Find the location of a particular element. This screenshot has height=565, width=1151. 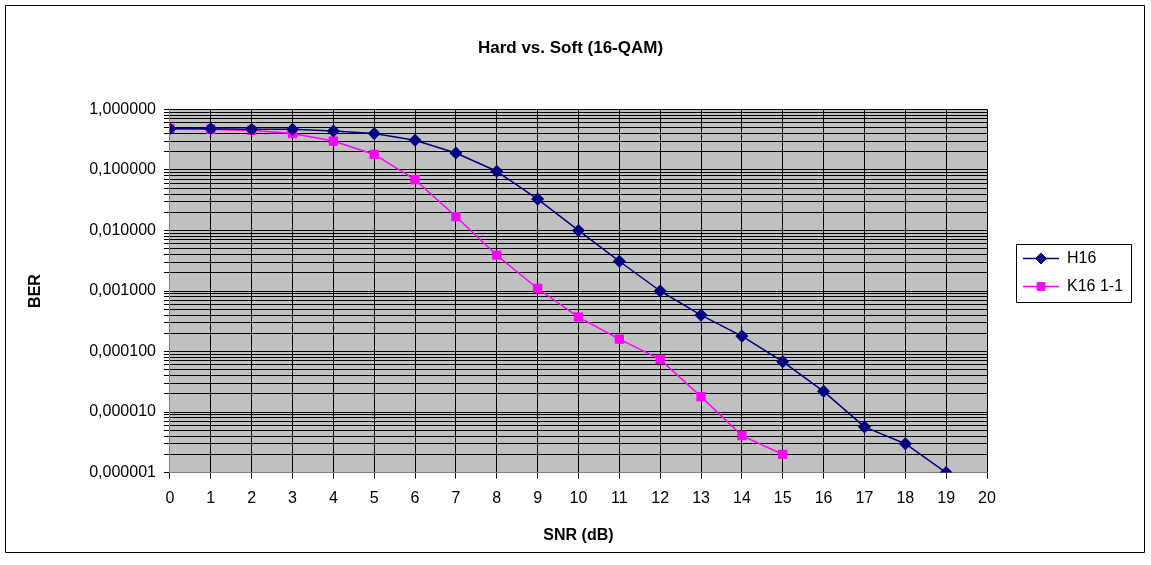

x-tick-label: 19 is located at coordinates (946, 497).